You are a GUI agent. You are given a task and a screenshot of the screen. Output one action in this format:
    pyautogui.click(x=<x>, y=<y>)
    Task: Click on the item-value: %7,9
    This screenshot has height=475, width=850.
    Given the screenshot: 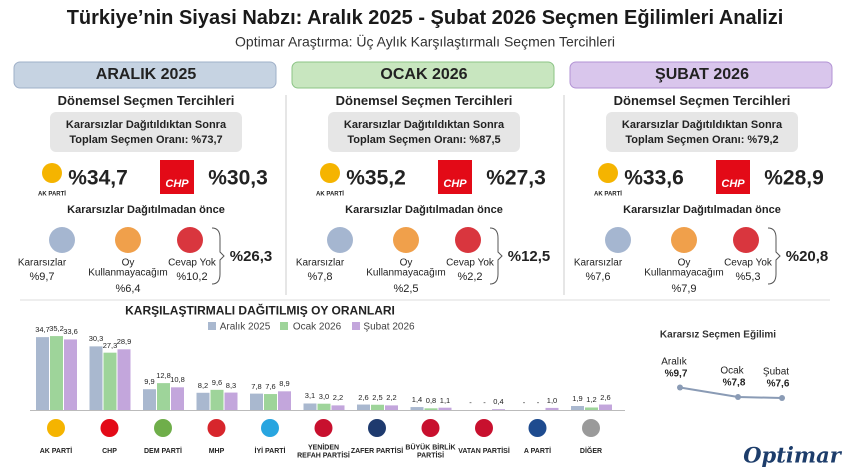 What is the action you would take?
    pyautogui.click(x=684, y=288)
    